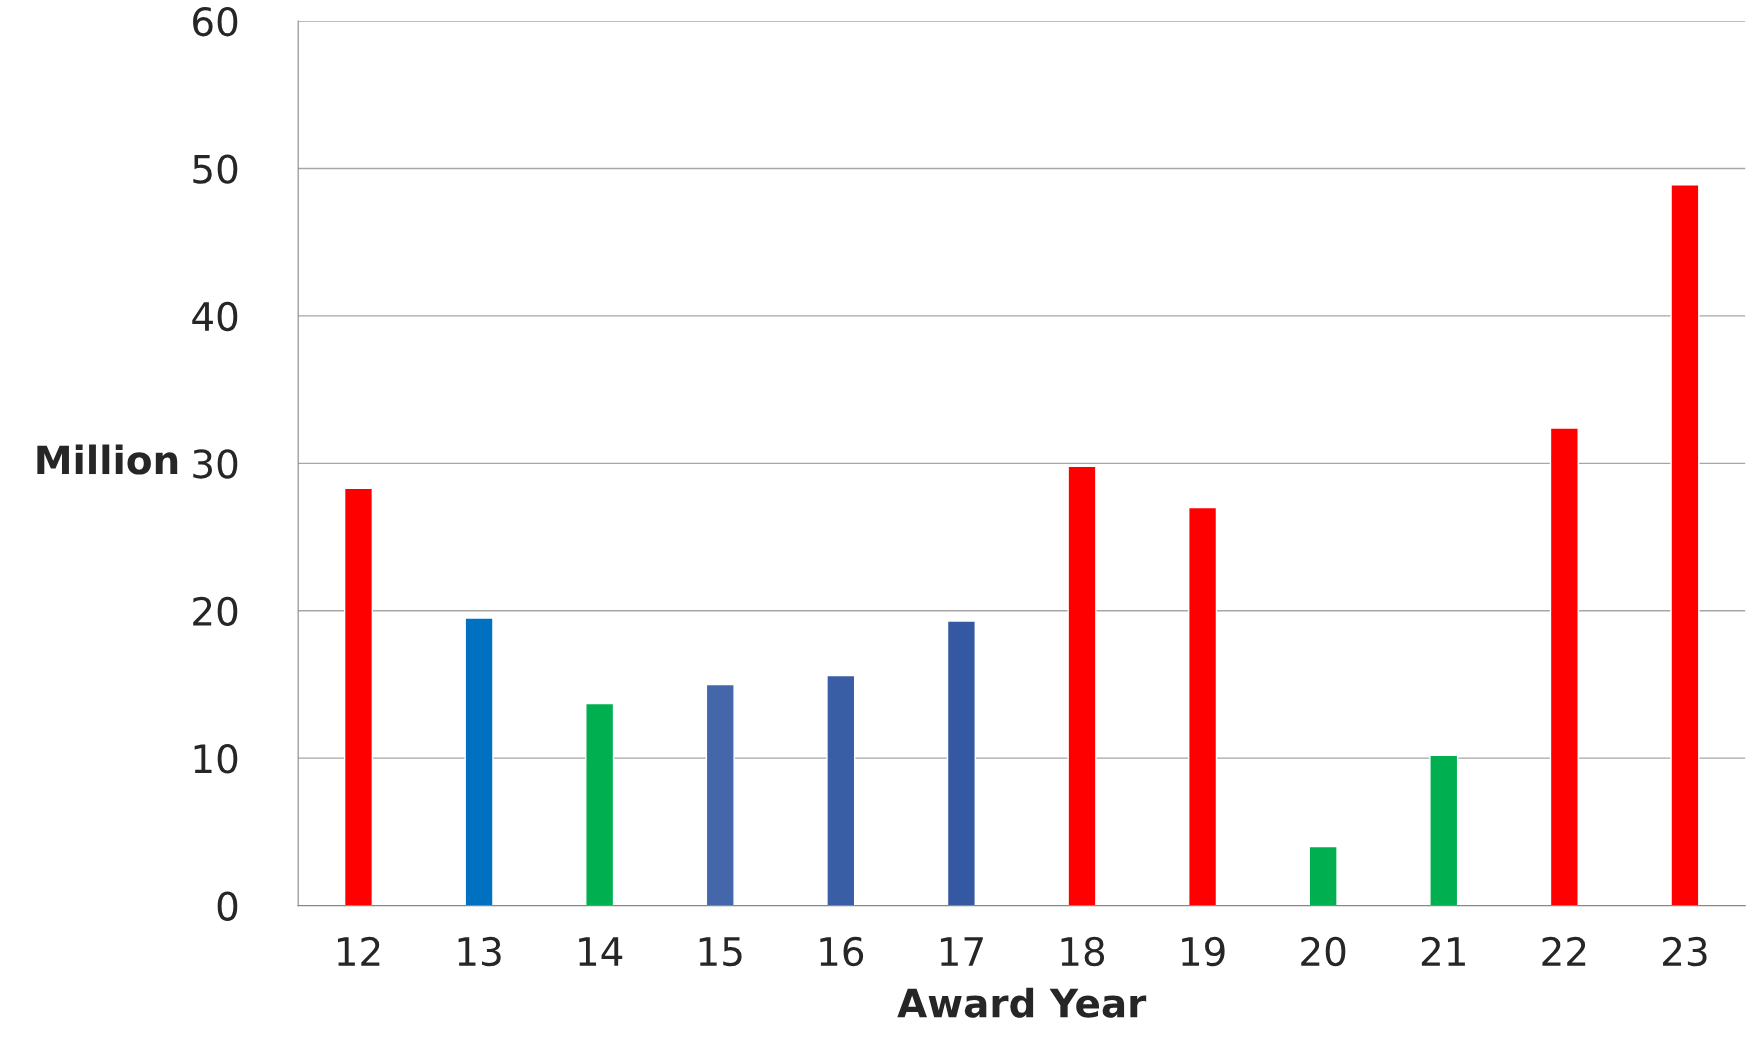  Describe the element at coordinates (359, 951) in the screenshot. I see `x-tick-label: 12` at that location.